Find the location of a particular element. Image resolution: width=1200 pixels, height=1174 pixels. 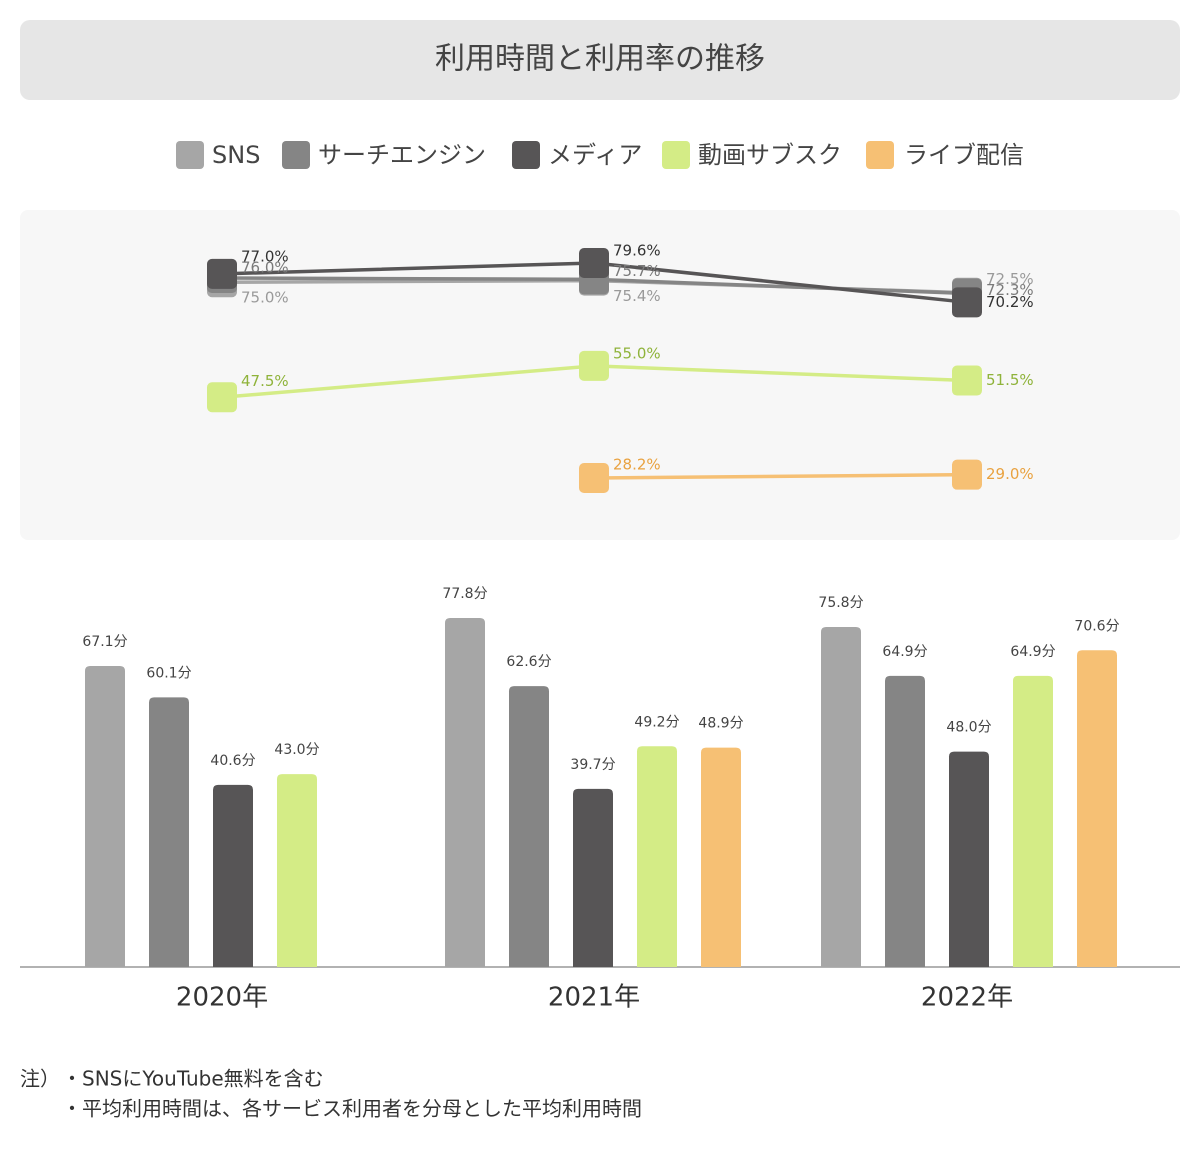

data-label: 75.7% is located at coordinates (637, 271).